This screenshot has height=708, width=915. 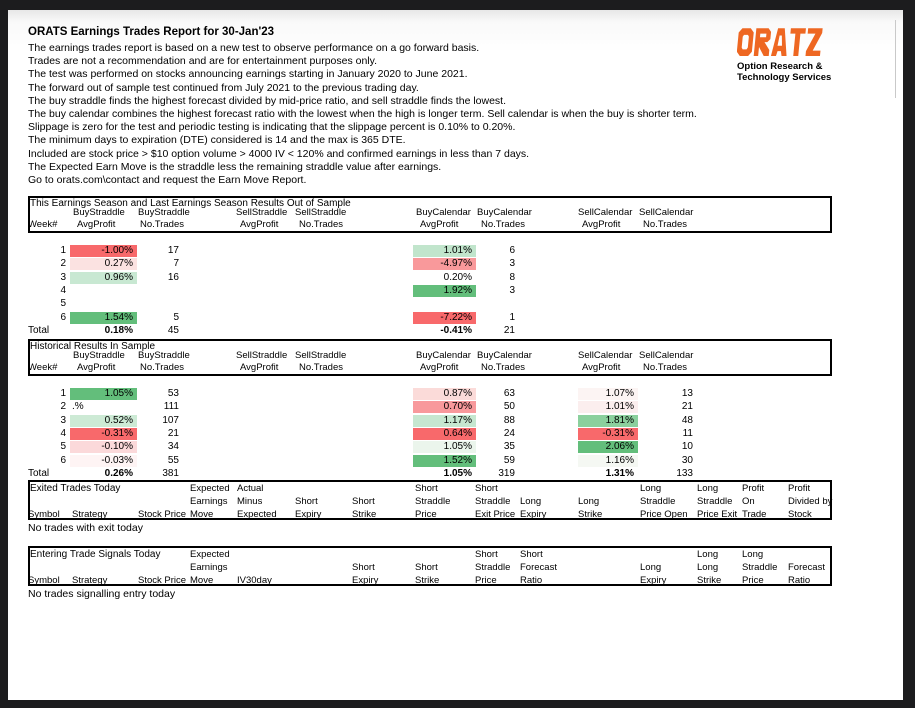 I want to click on in_sample-avg-profit-cell: 1.16%, so click(x=608, y=460).